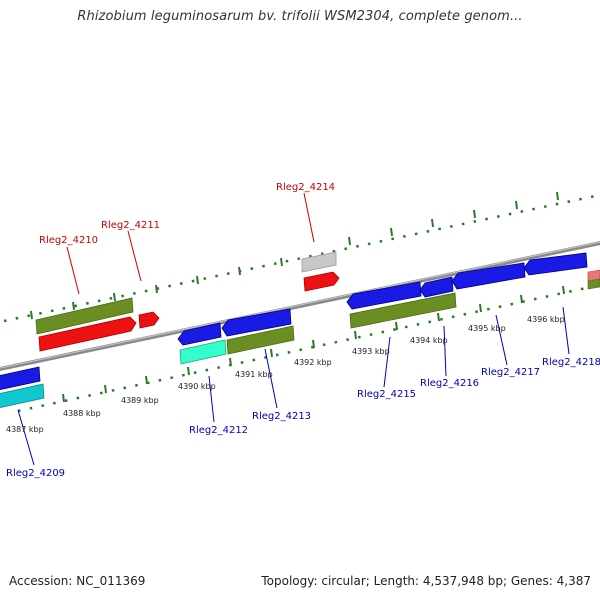 This screenshot has height=600, width=600. What do you see at coordinates (218, 430) in the screenshot?
I see `gene-label-rleg2-4212: Rleg2_4212` at bounding box center [218, 430].